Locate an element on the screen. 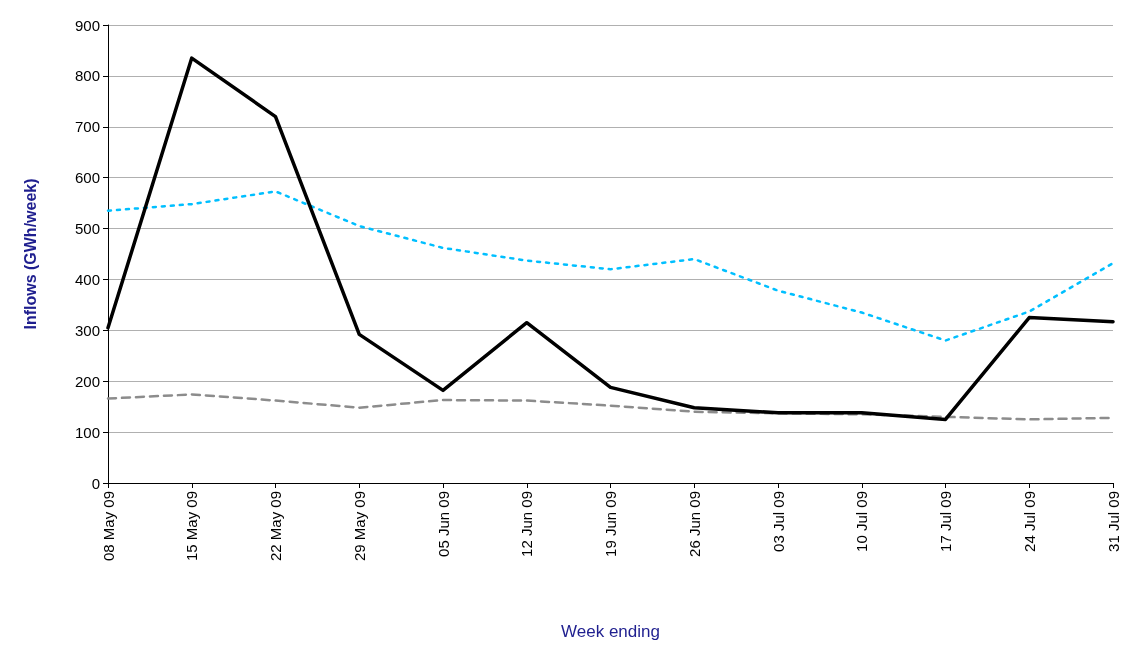 This screenshot has width=1139, height=654. y-tick-label: 800 is located at coordinates (87, 76).